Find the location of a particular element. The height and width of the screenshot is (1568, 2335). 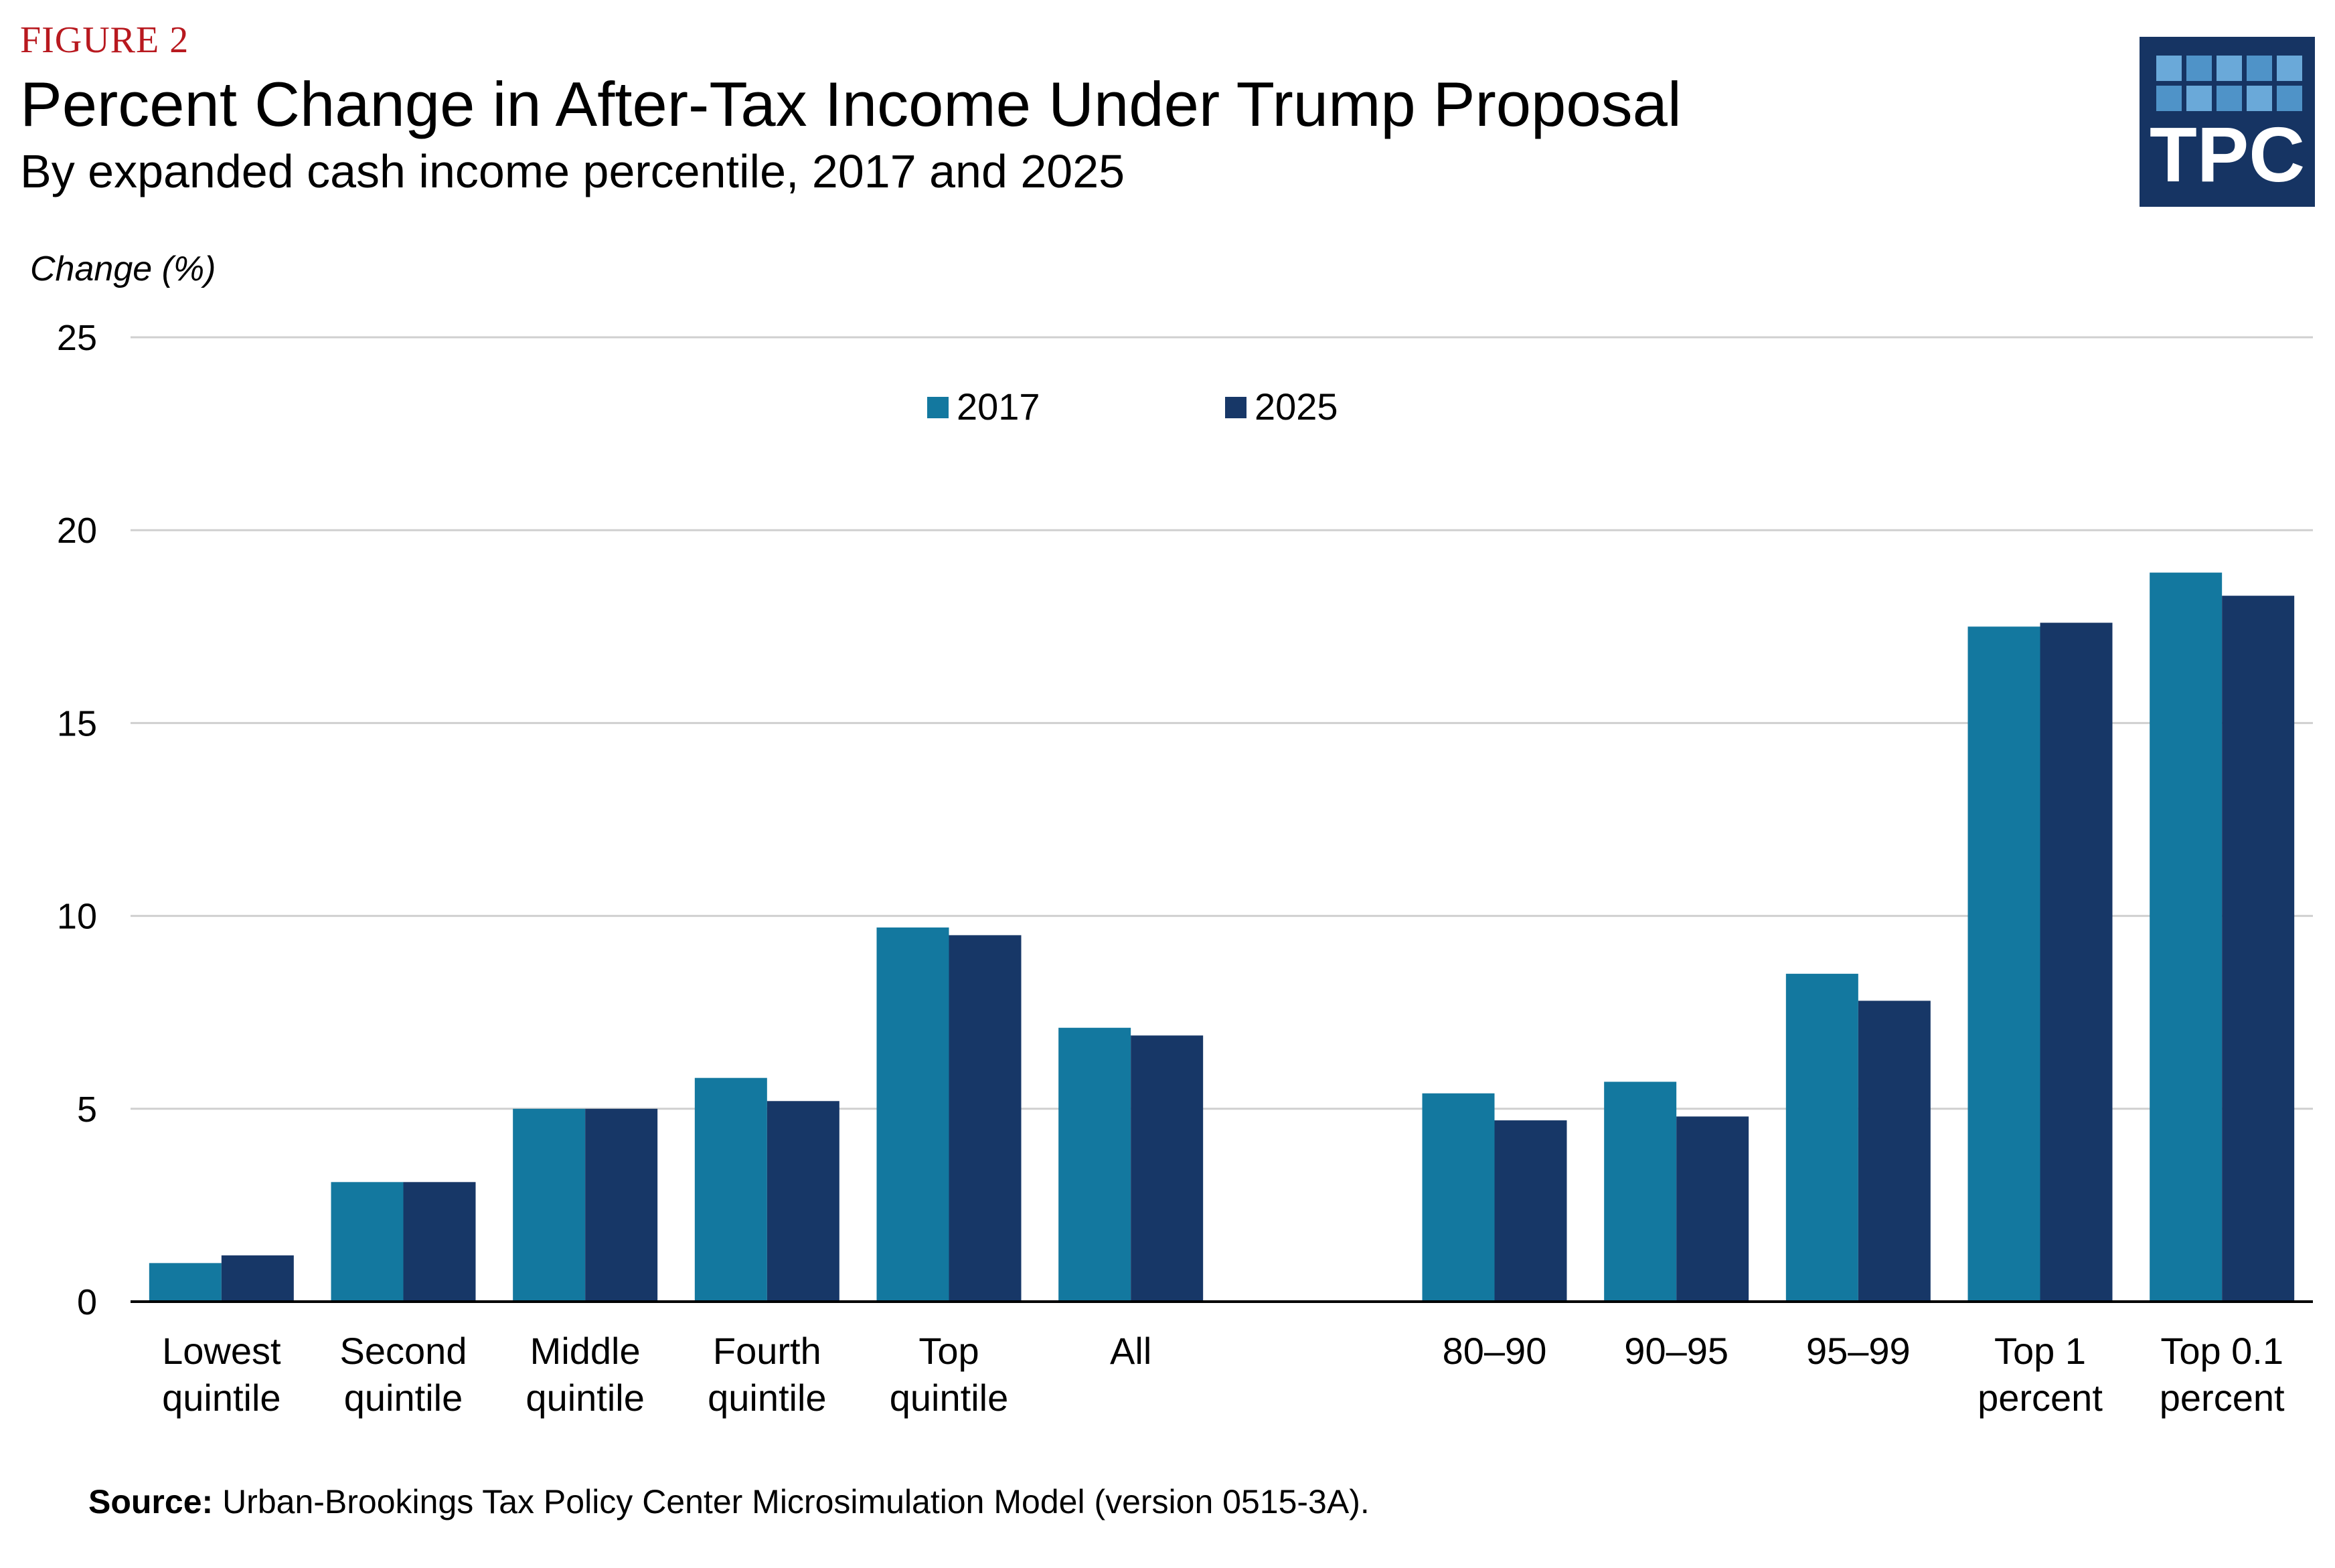

y-tick-label: 20 is located at coordinates (77, 531).